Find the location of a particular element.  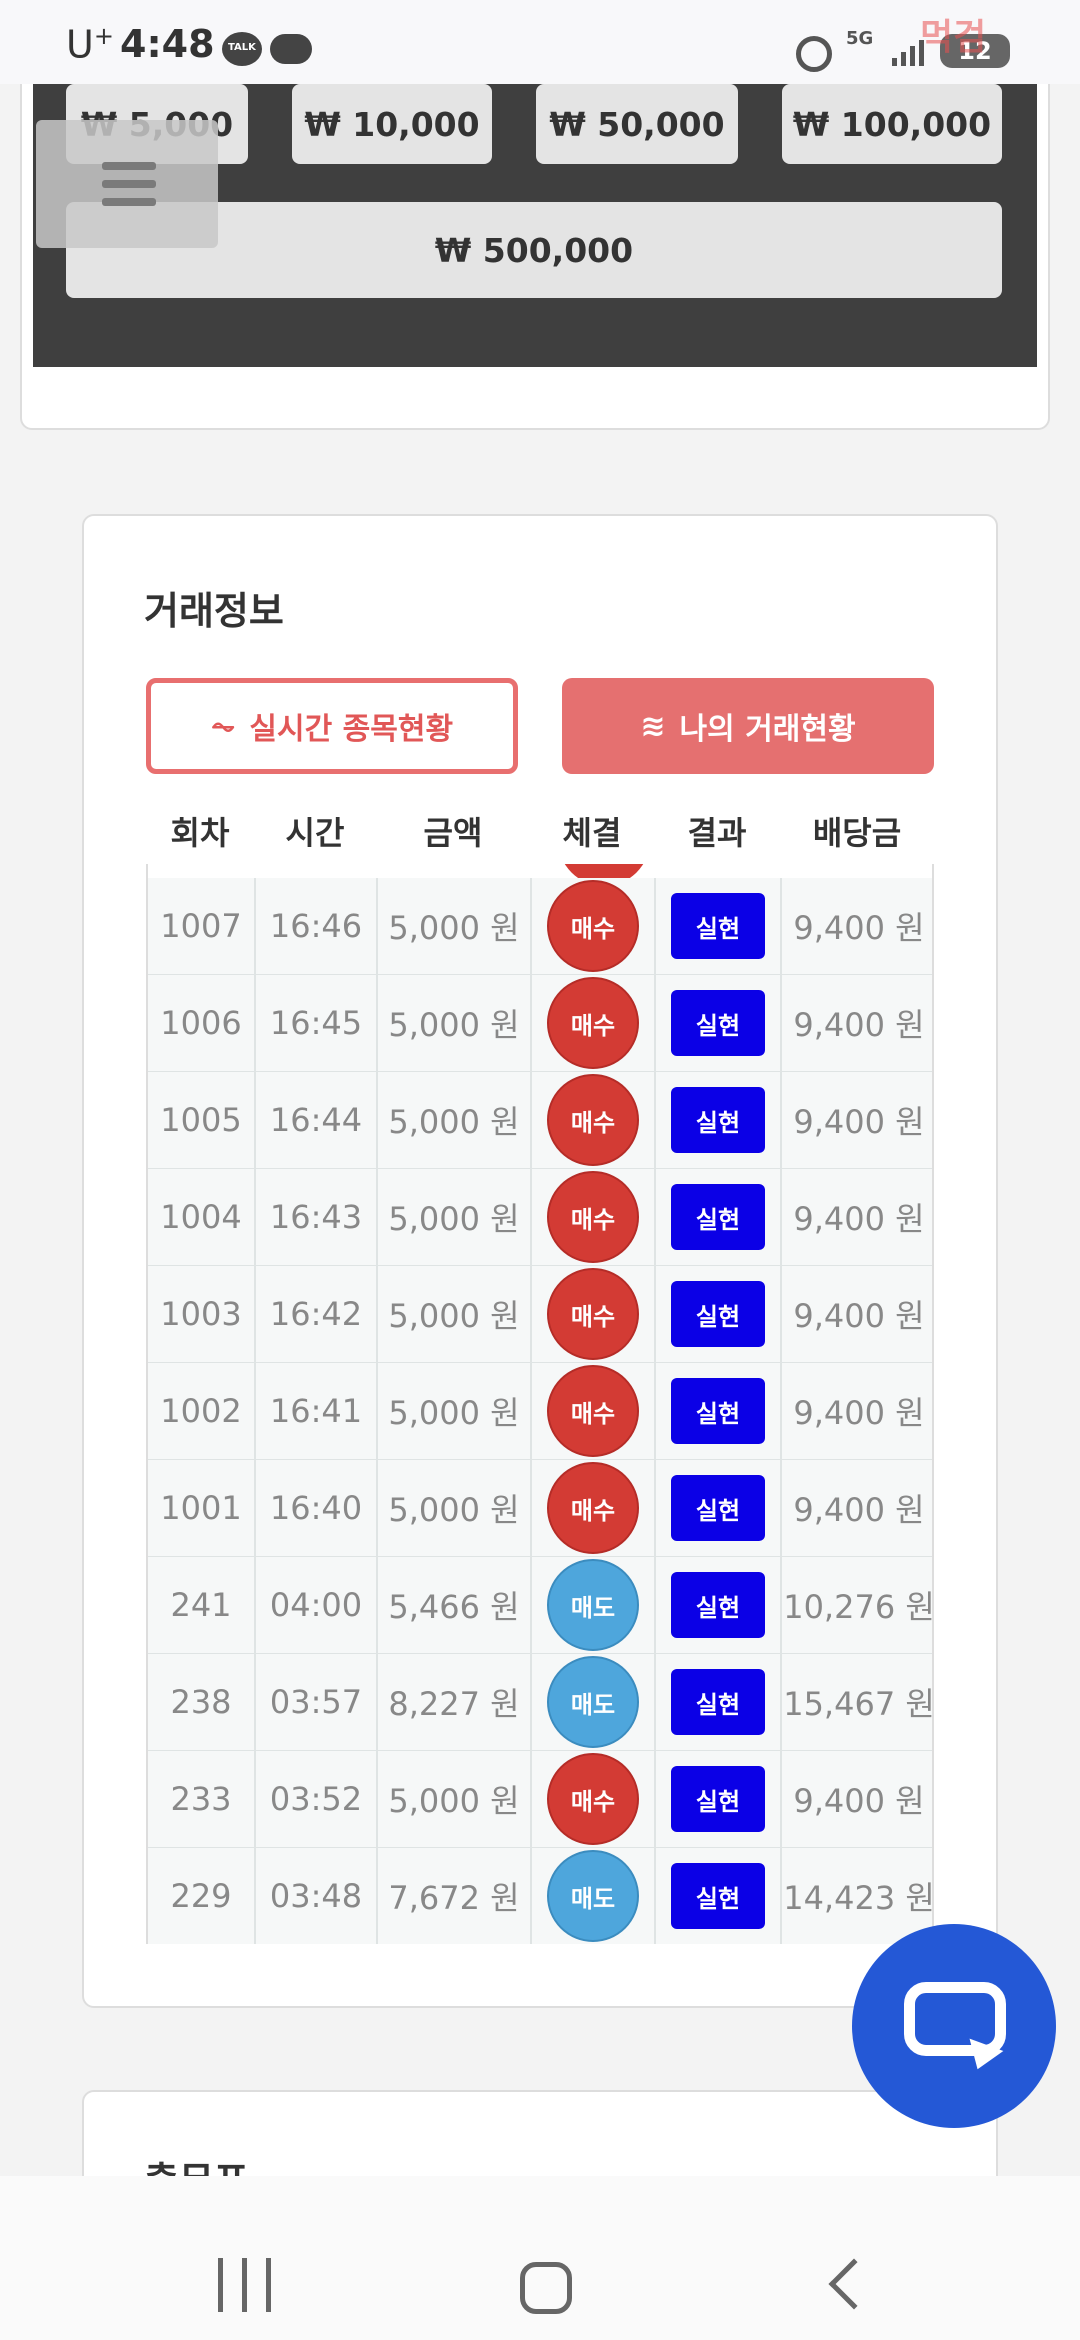

navigation-bar is located at coordinates (540, 2258).